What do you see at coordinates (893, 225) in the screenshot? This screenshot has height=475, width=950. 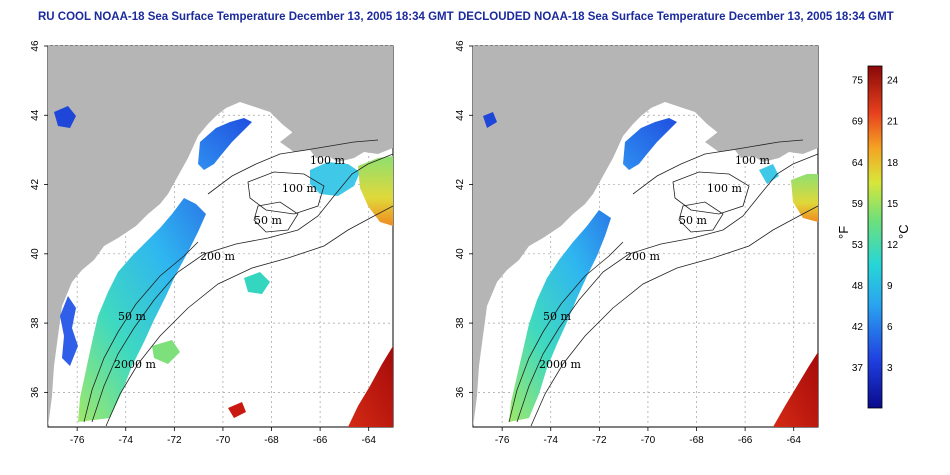 I see `celsius-ticks: 24 21 18 15 12 9 6 3` at bounding box center [893, 225].